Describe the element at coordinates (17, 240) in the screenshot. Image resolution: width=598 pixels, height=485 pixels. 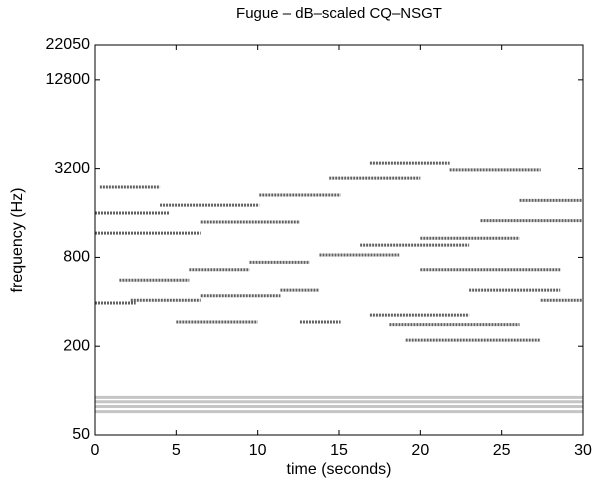
I see `y-axis-label: frequency (Hz)` at that location.